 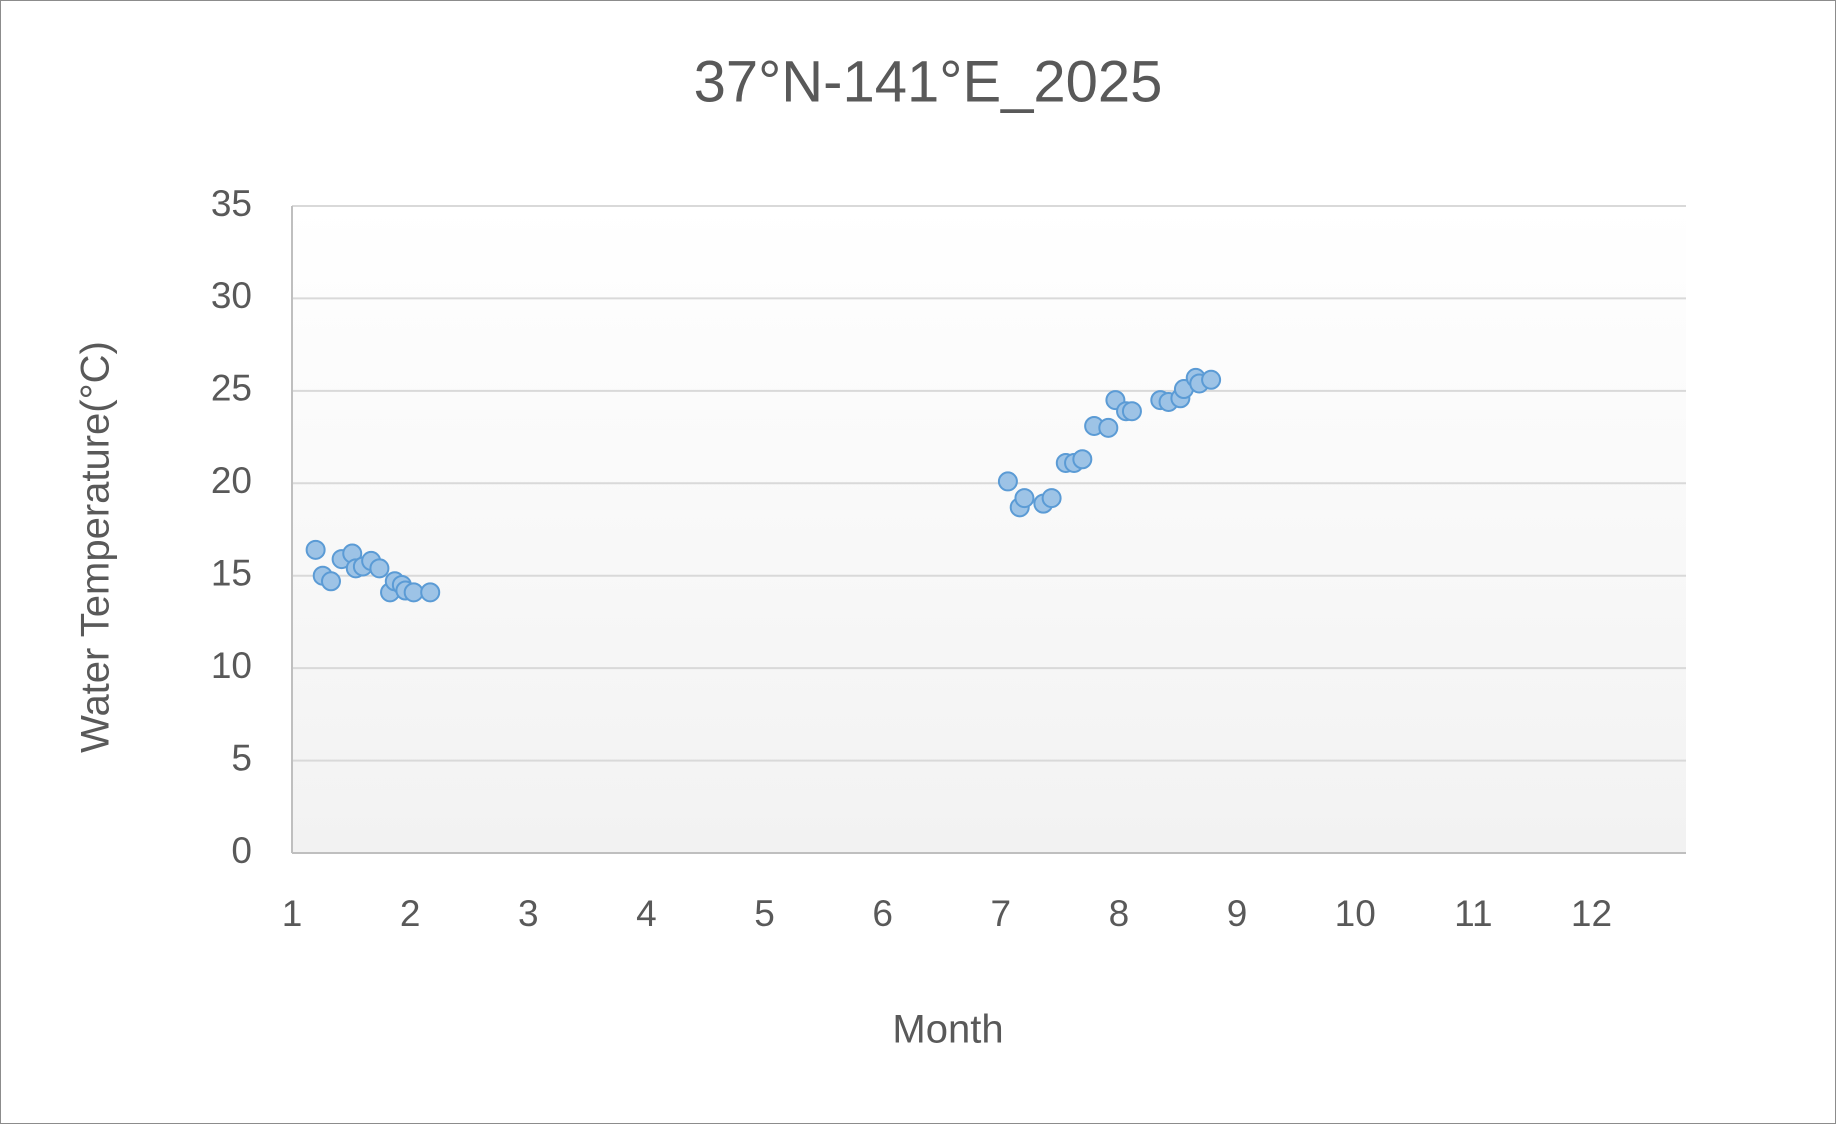 What do you see at coordinates (646, 913) in the screenshot?
I see `x-tick-label: 4` at bounding box center [646, 913].